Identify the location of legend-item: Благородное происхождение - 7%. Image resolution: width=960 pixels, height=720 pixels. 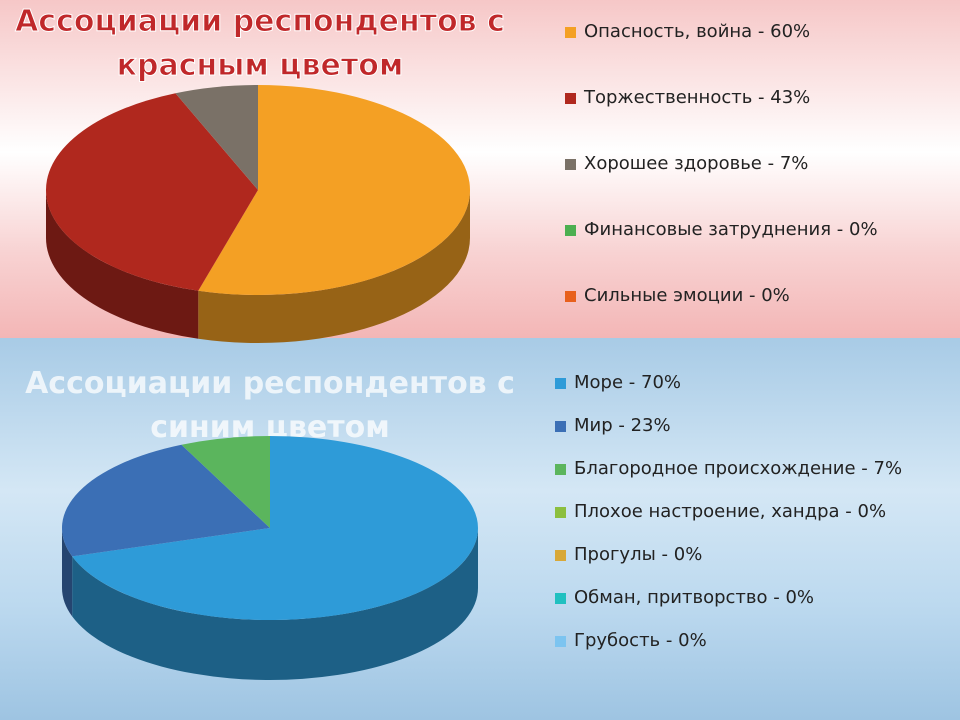
(745, 468).